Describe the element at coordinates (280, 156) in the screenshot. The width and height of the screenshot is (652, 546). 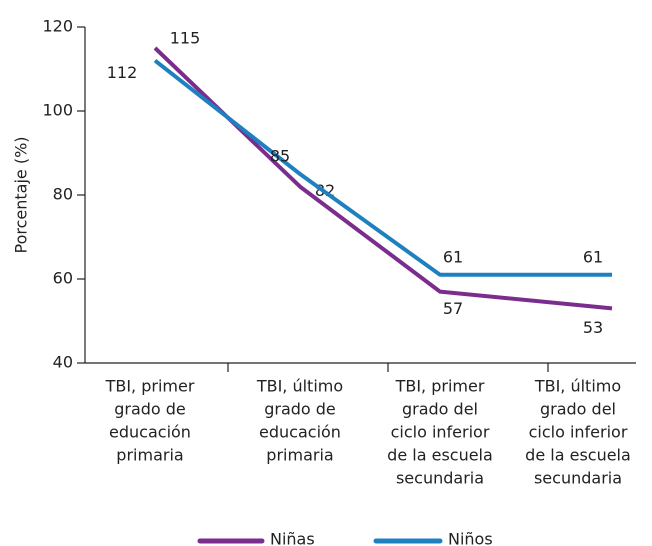
I see `data-label: 85` at that location.